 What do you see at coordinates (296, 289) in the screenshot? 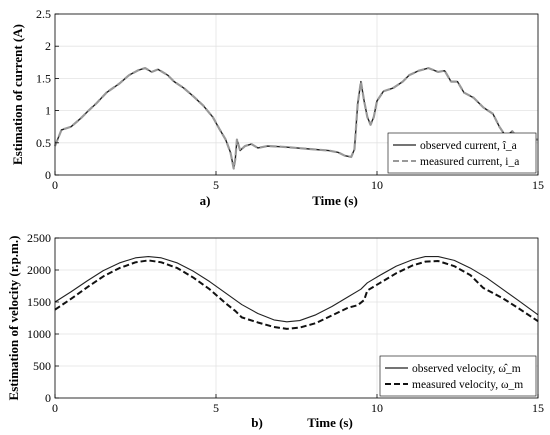
I see `observed-velocity-line` at bounding box center [296, 289].